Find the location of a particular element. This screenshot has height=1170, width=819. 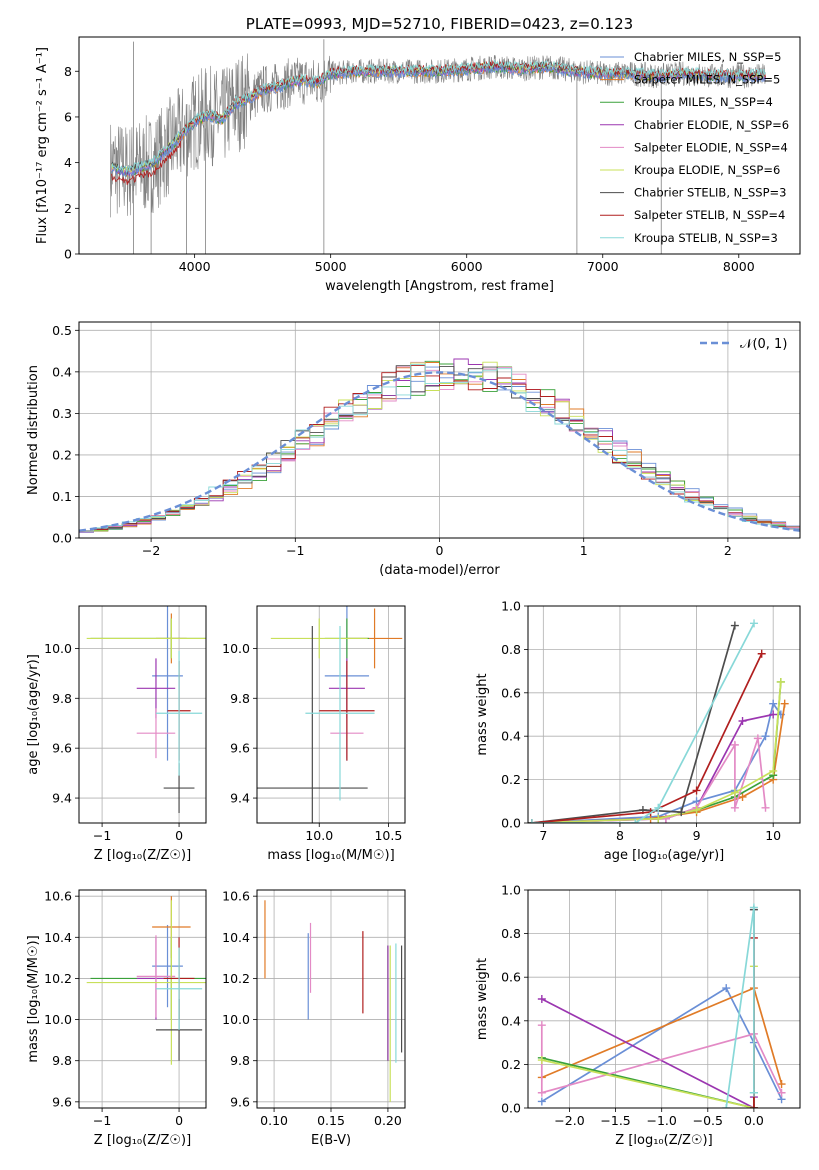

x-axis-label: wavelength [Angstrom, rest frame] is located at coordinates (439, 286).